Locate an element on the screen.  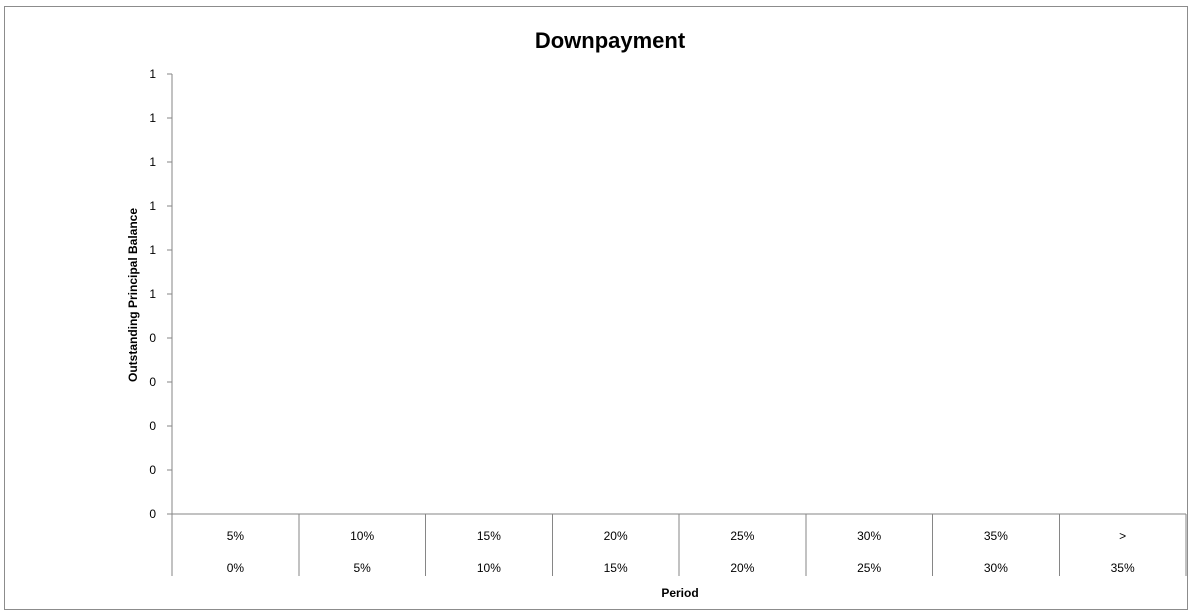
x-tick-label-lower: 10% is located at coordinates (489, 568).